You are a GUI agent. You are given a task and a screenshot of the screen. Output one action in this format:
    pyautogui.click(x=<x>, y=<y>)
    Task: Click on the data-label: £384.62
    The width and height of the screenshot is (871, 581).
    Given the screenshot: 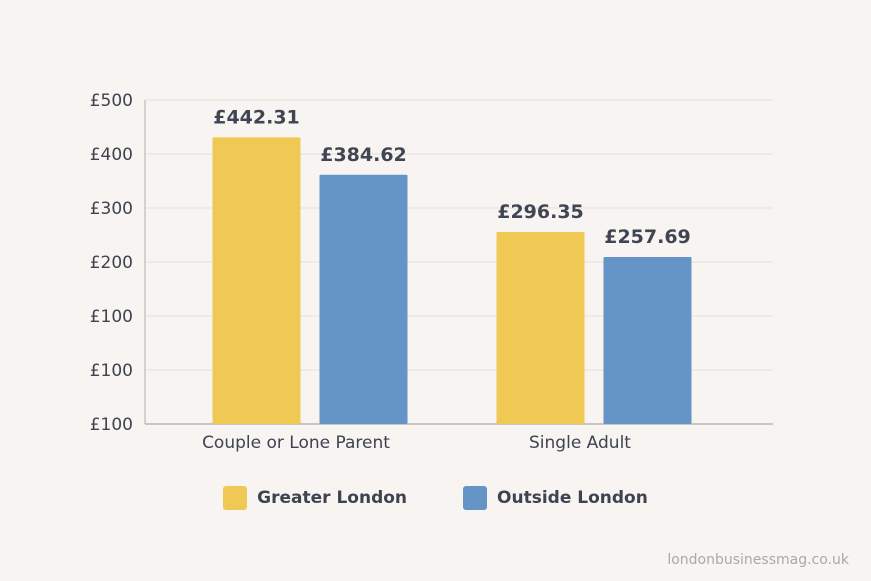 What is the action you would take?
    pyautogui.click(x=363, y=155)
    